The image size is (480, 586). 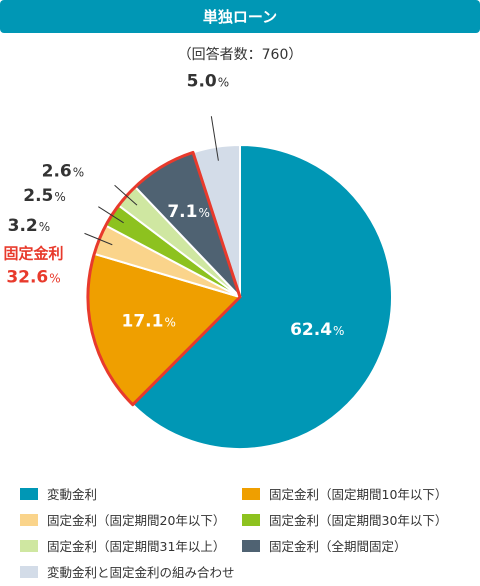 I want to click on legend-label: 固定金利（固定期間30年以下）, so click(x=358, y=520).